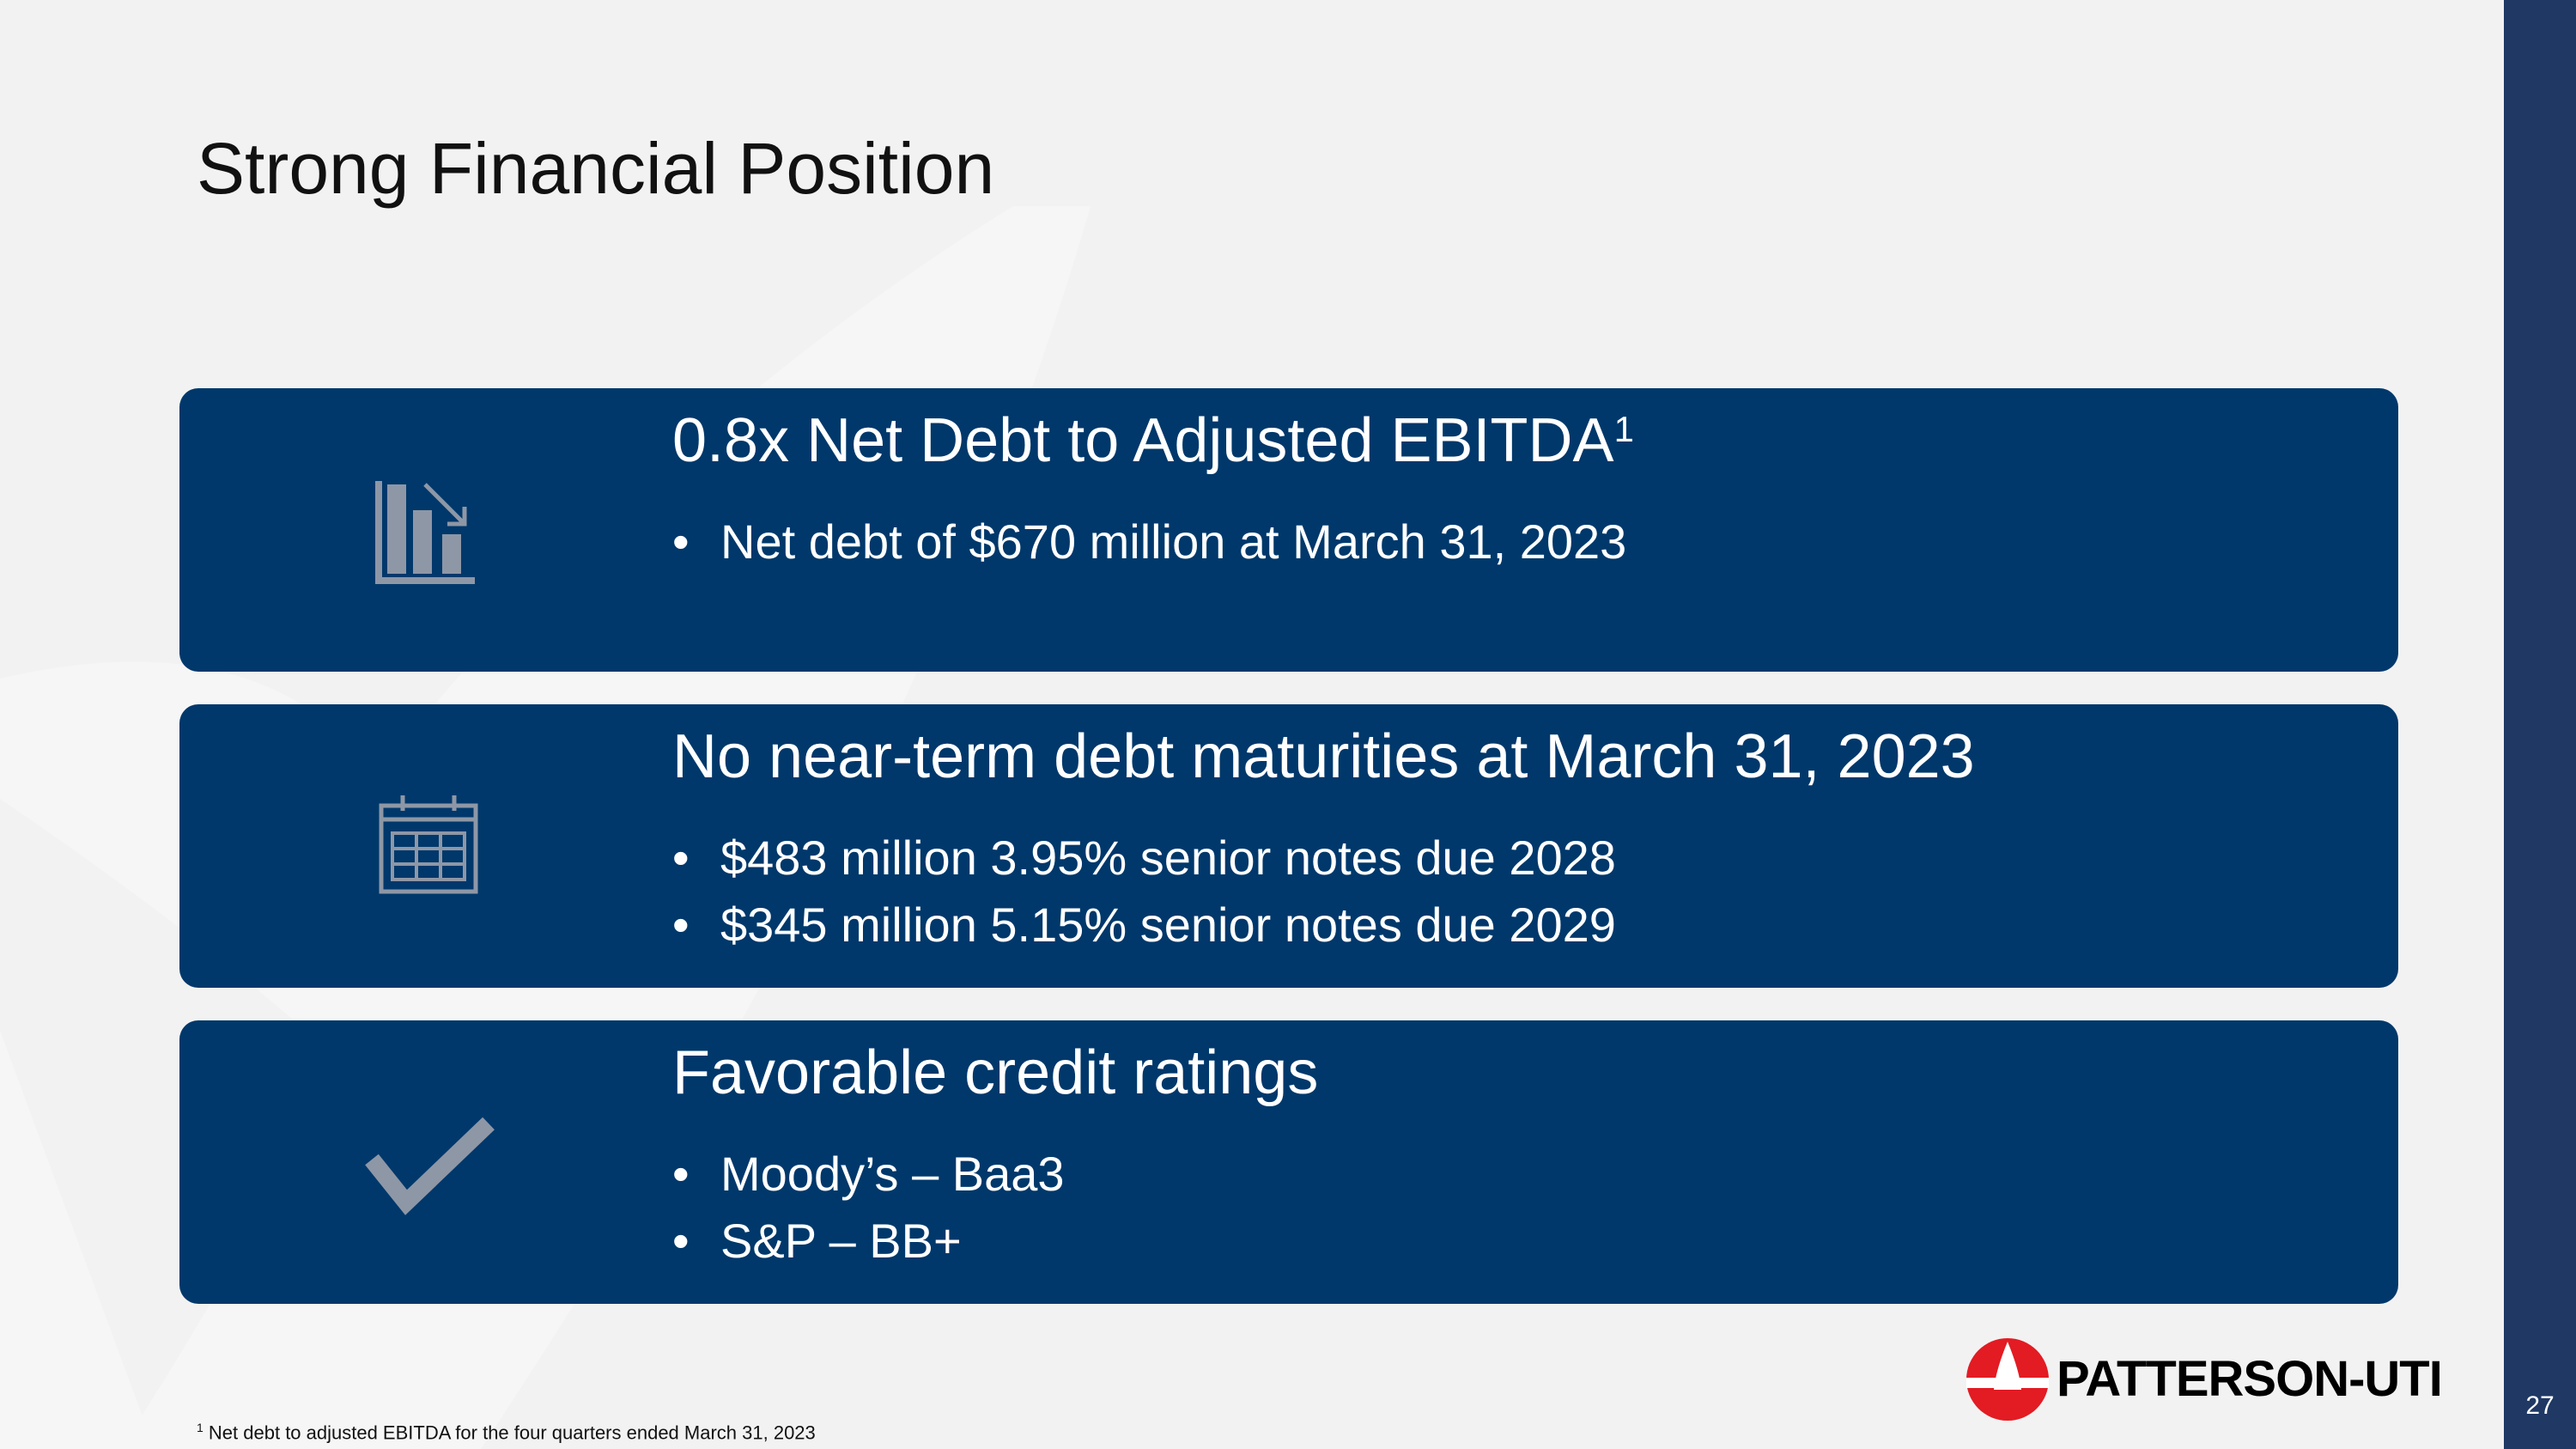  I want to click on logo-text: PATTERSON-UTI, so click(2250, 1379).